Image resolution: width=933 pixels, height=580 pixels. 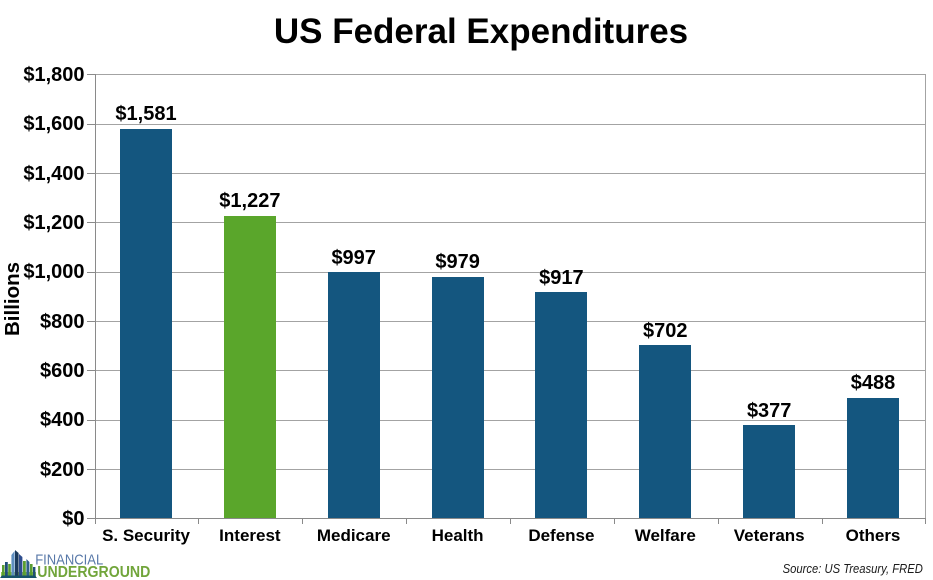 What do you see at coordinates (93, 572) in the screenshot?
I see `svg-text: UNDERGROUND` at bounding box center [93, 572].